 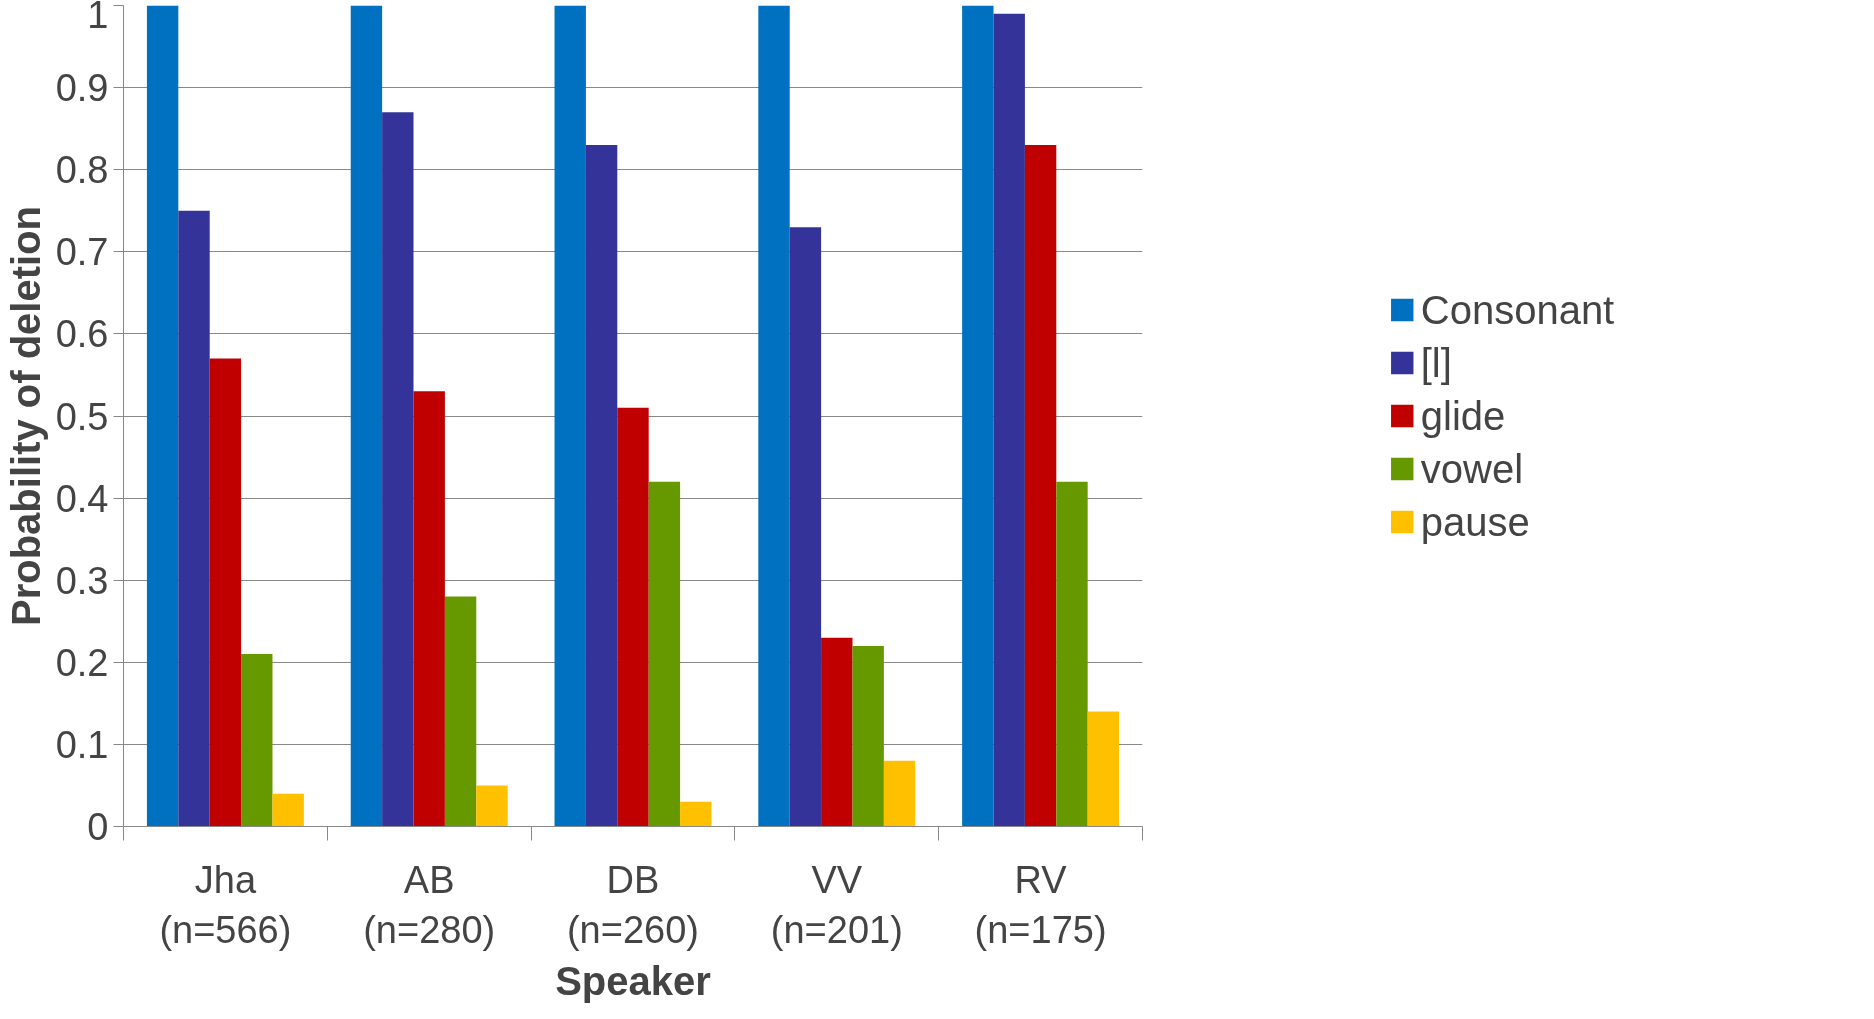 What do you see at coordinates (82, 170) in the screenshot?
I see `y-tick-label: 0.8` at bounding box center [82, 170].